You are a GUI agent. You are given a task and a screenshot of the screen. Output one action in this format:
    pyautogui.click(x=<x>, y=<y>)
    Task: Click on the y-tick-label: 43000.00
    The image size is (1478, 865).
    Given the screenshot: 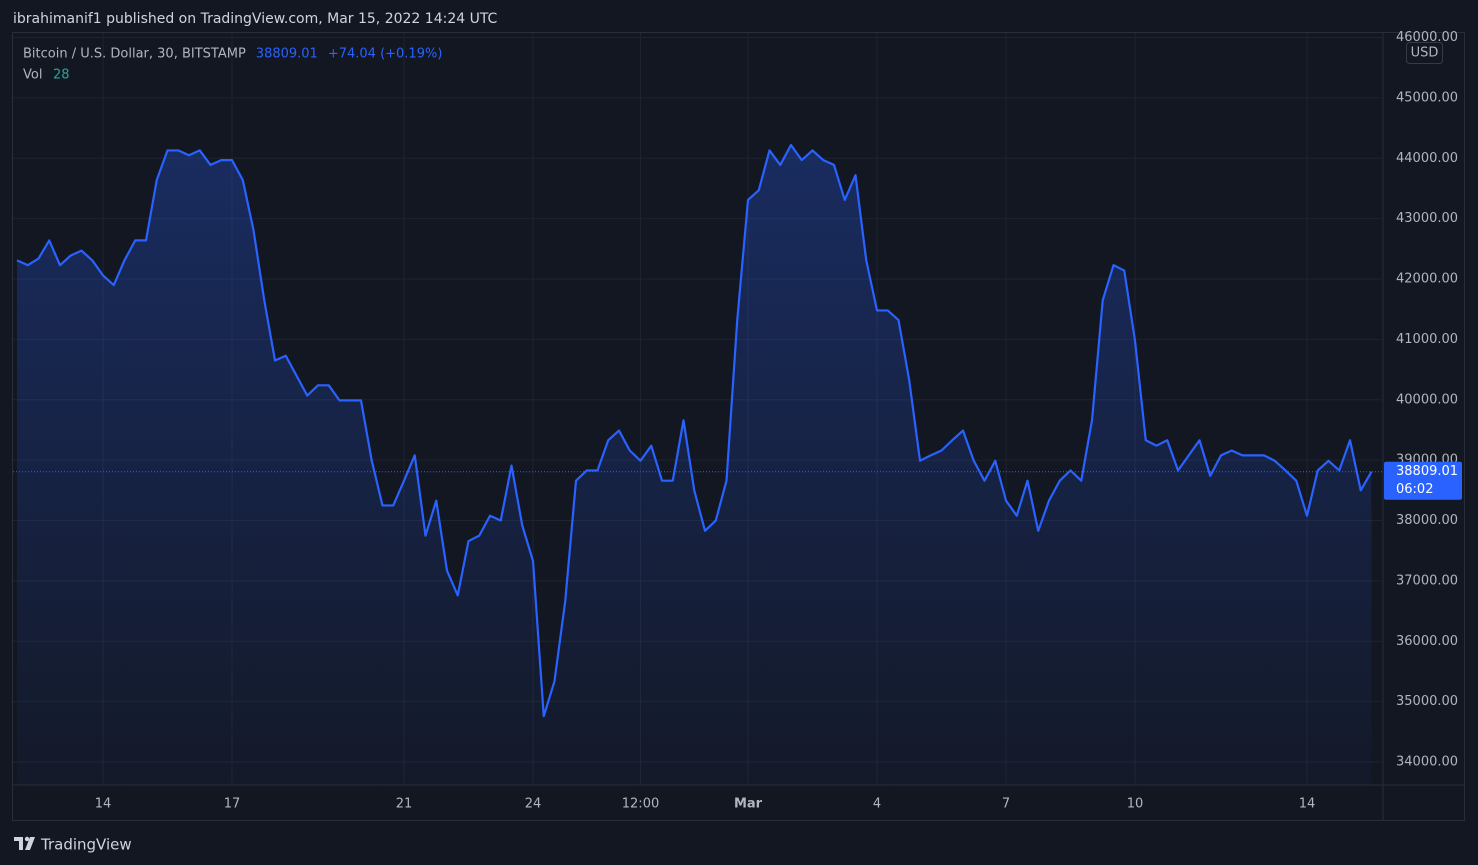 What is the action you would take?
    pyautogui.click(x=1427, y=218)
    